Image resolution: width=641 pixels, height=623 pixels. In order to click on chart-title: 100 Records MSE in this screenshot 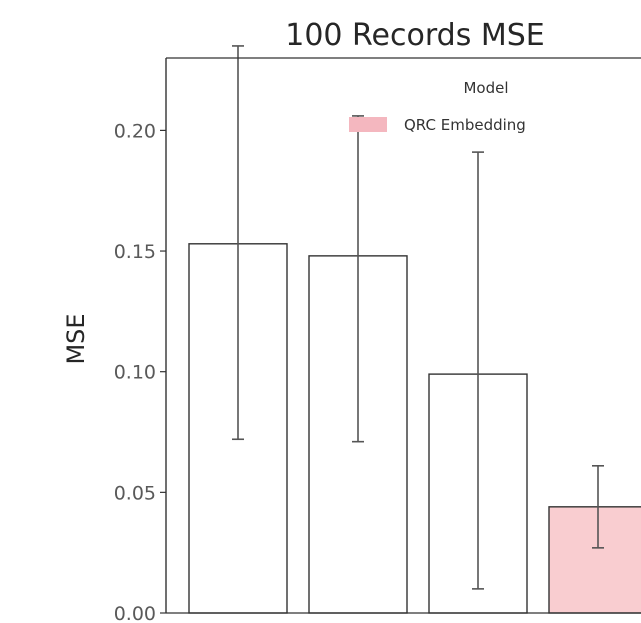, I will do `click(415, 35)`.